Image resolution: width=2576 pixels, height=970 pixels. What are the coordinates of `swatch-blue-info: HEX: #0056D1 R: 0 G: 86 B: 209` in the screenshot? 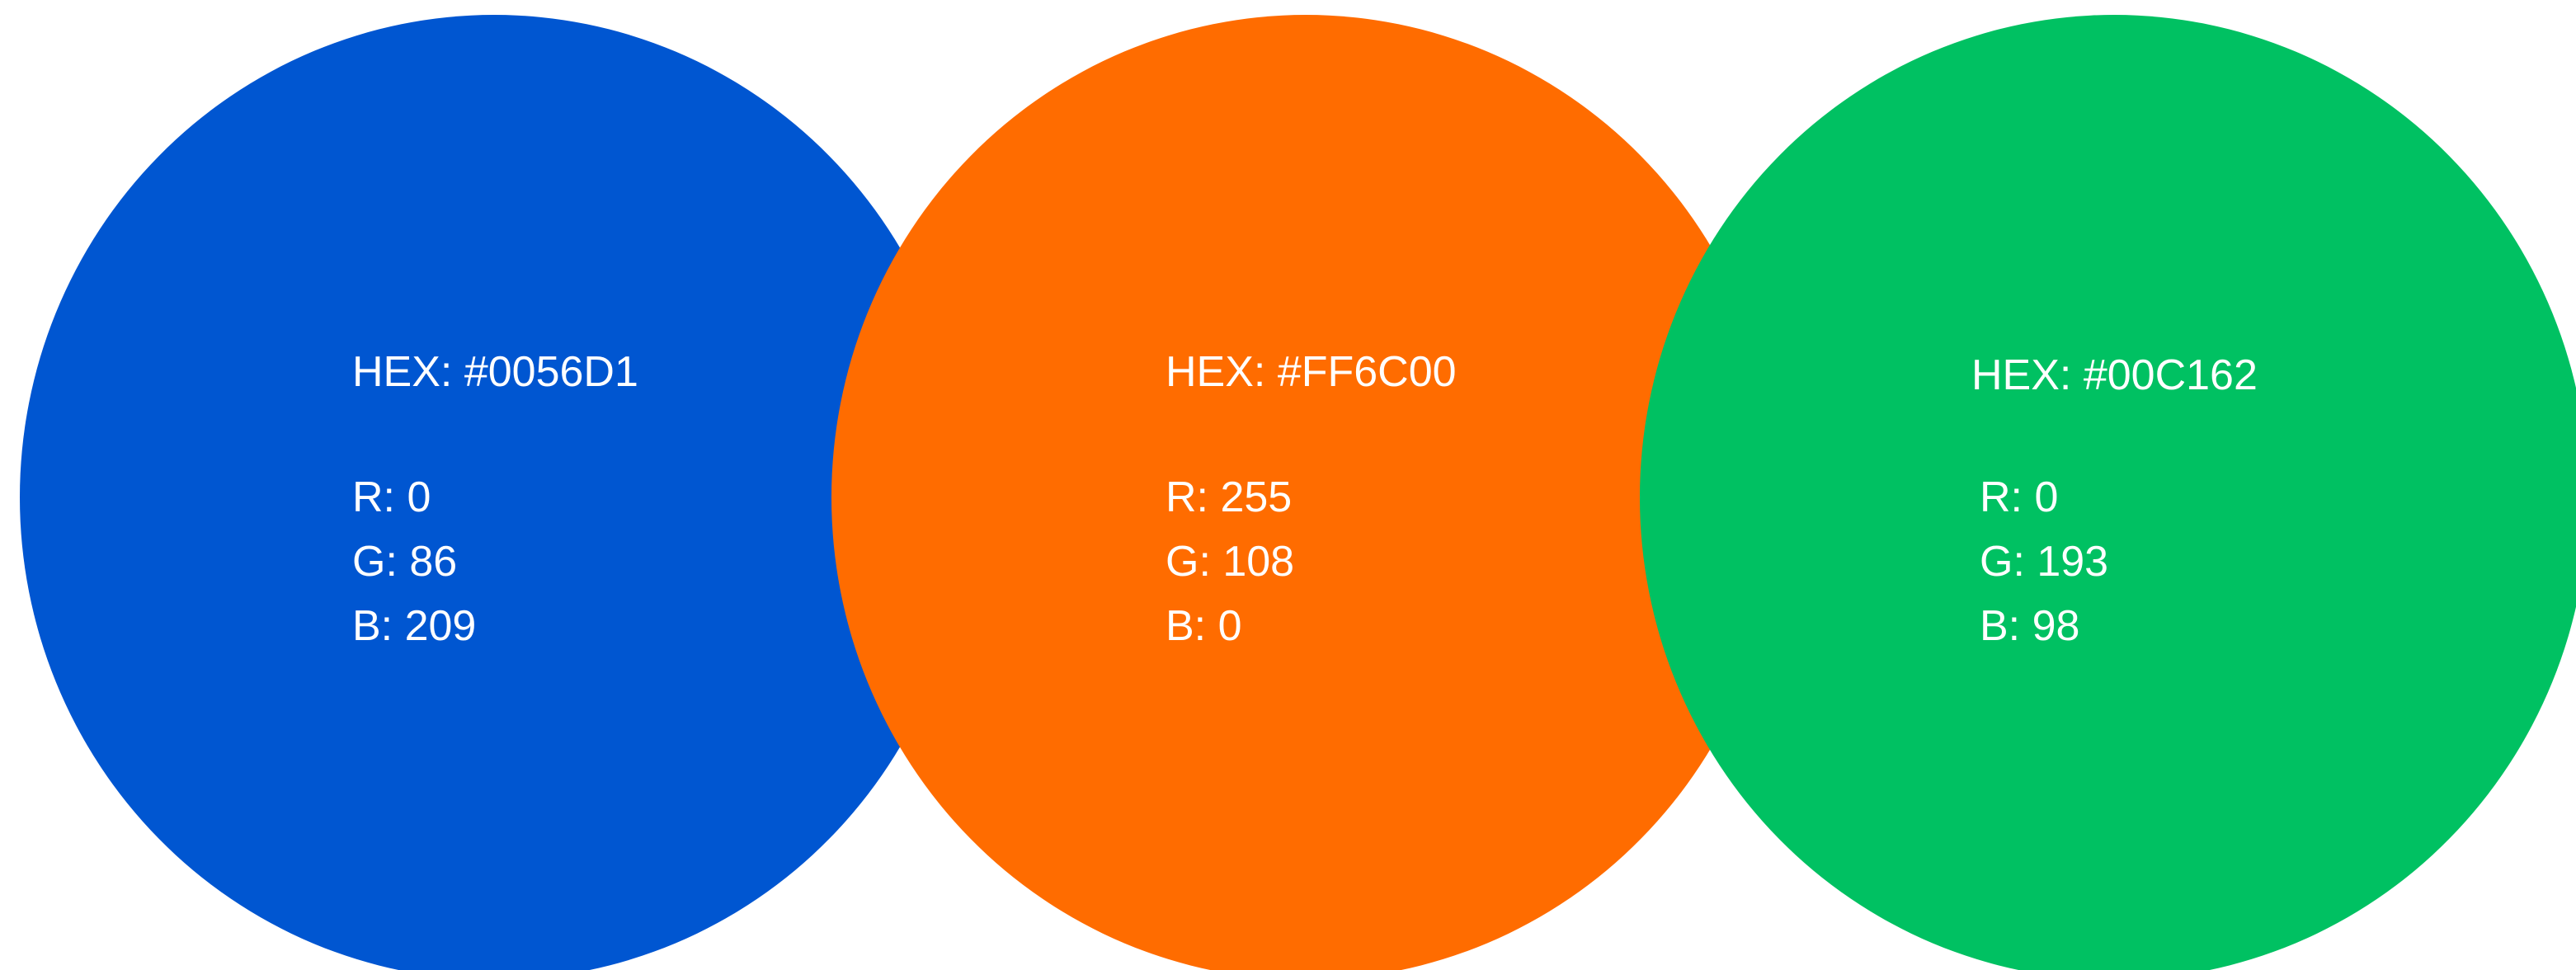 It's located at (495, 499).